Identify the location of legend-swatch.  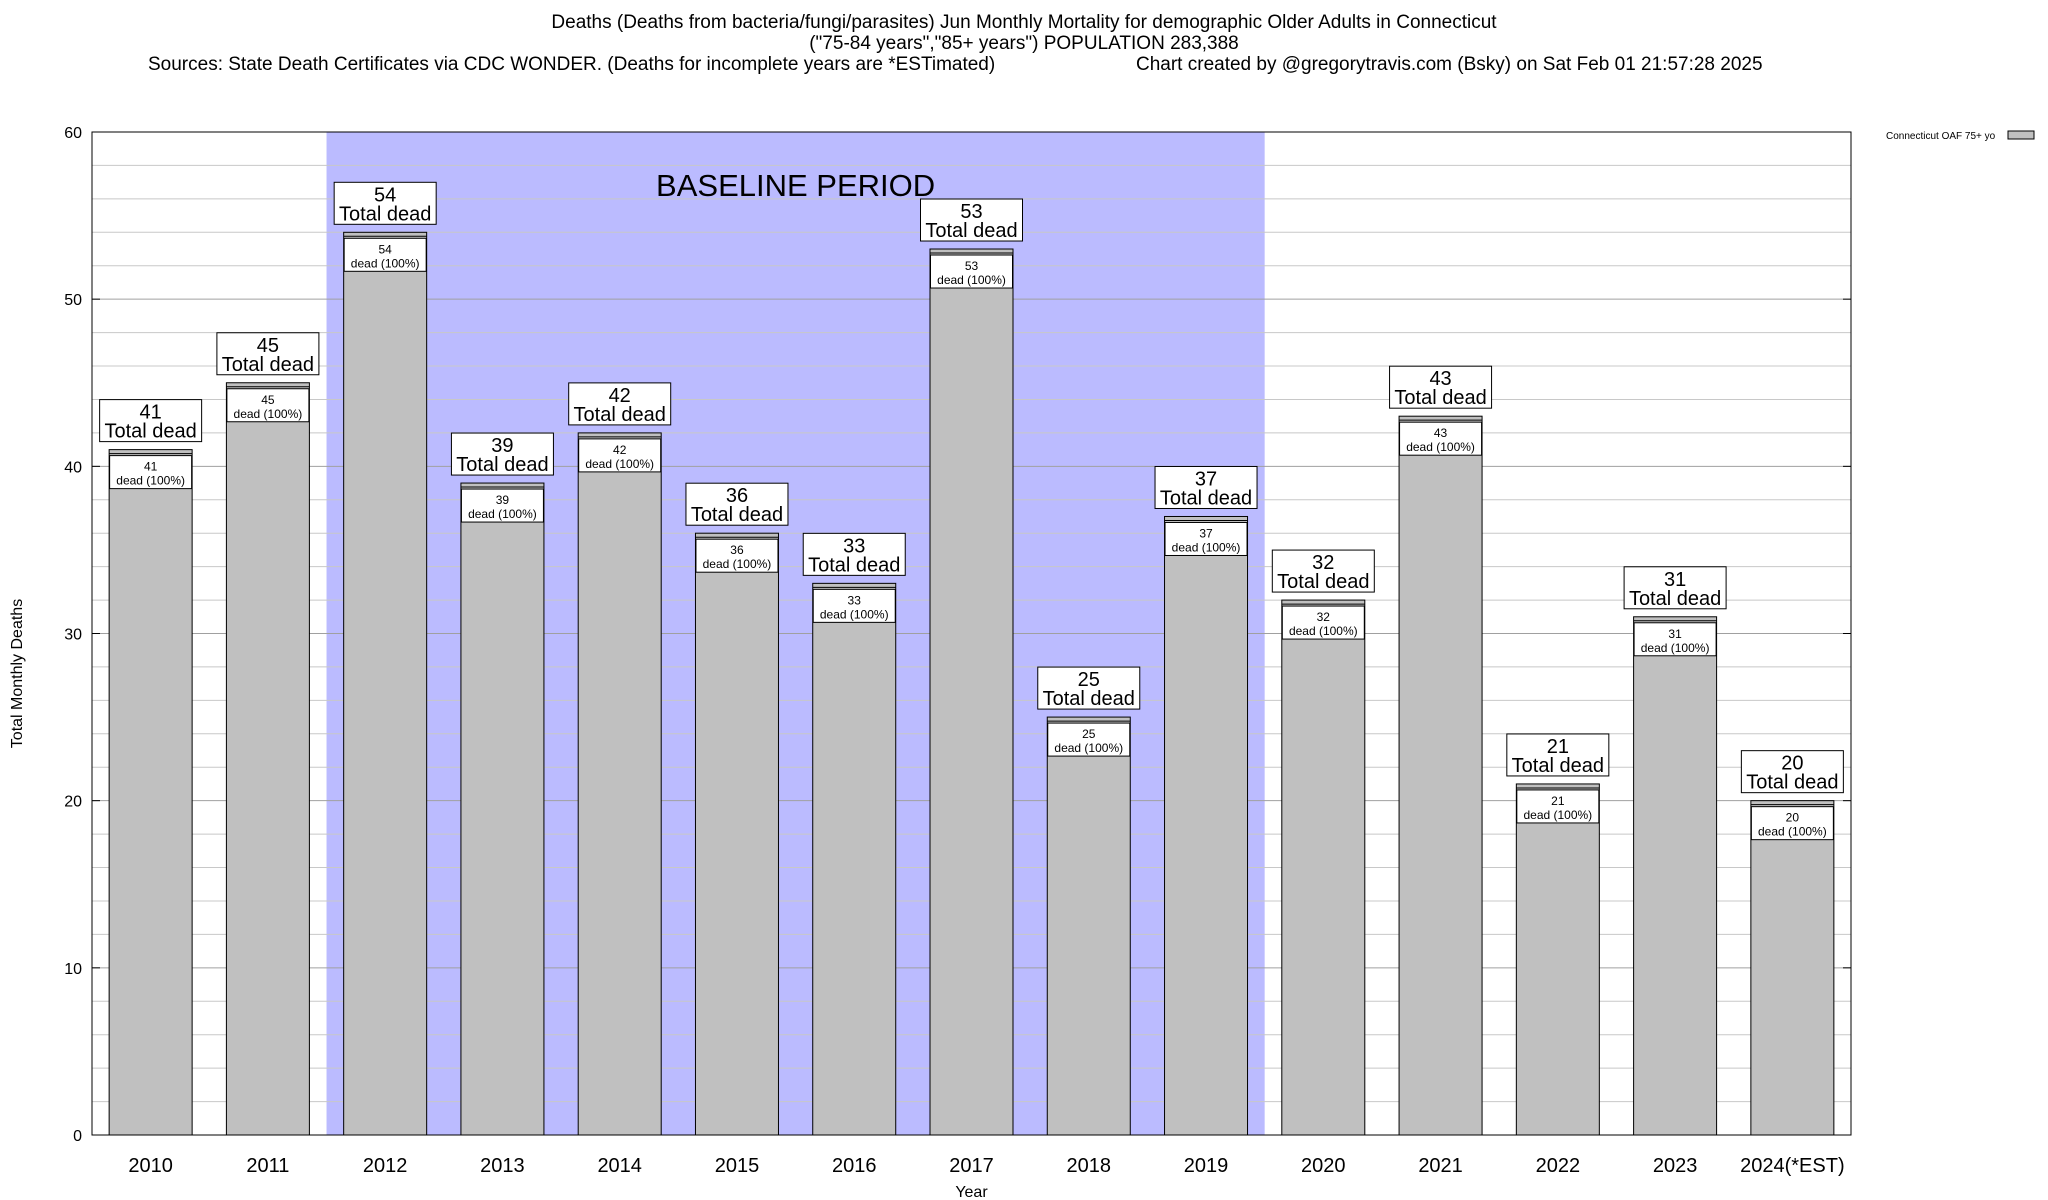
(2021, 135).